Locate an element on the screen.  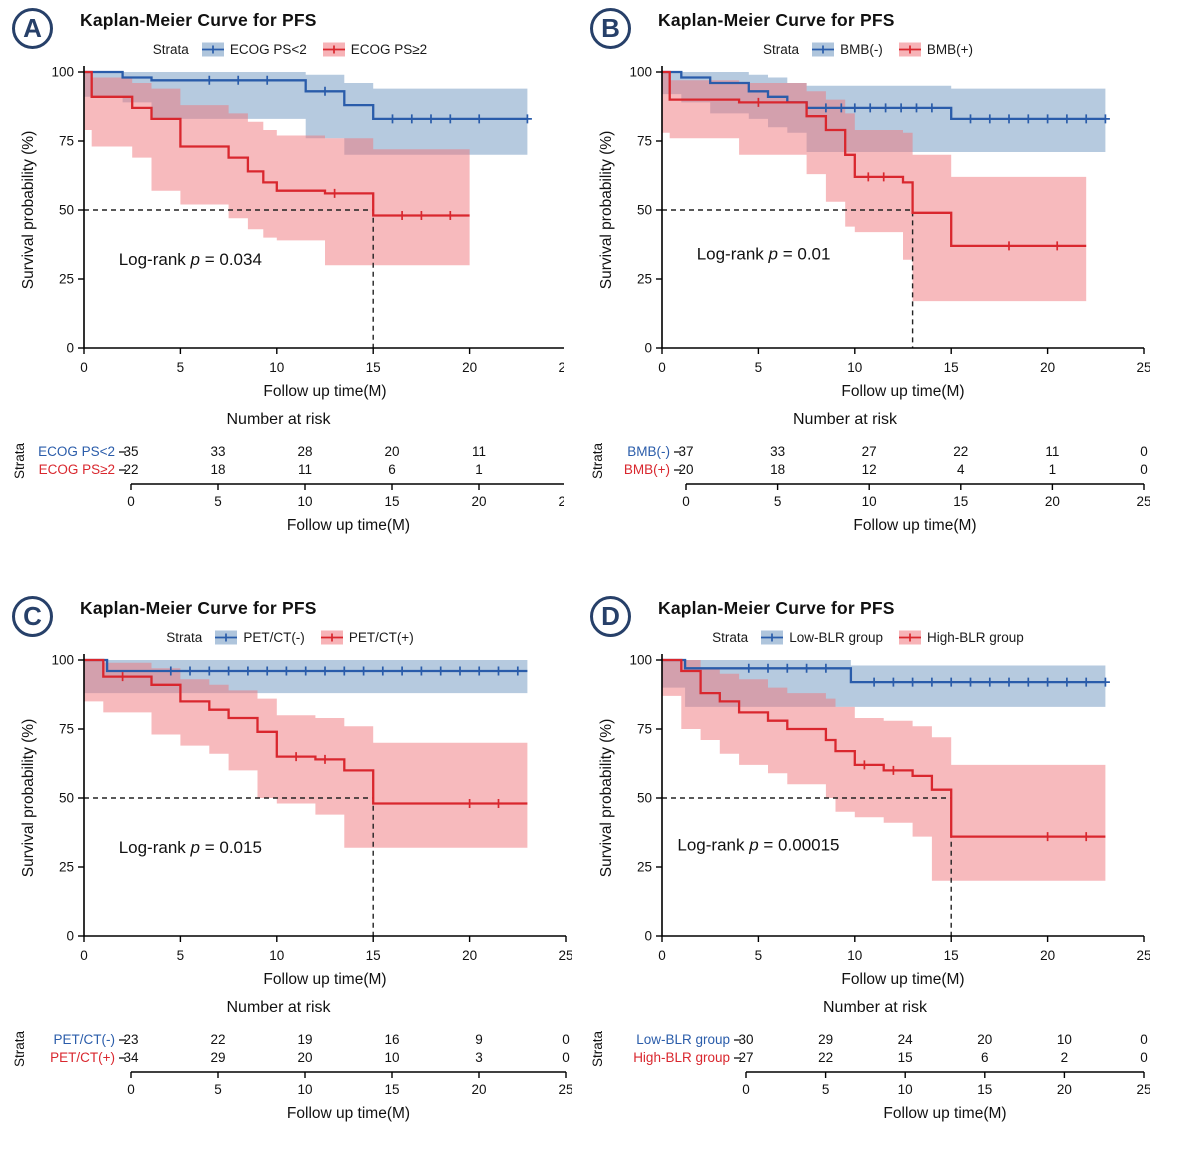
panel-letter: C is located at coordinates (32, 616).